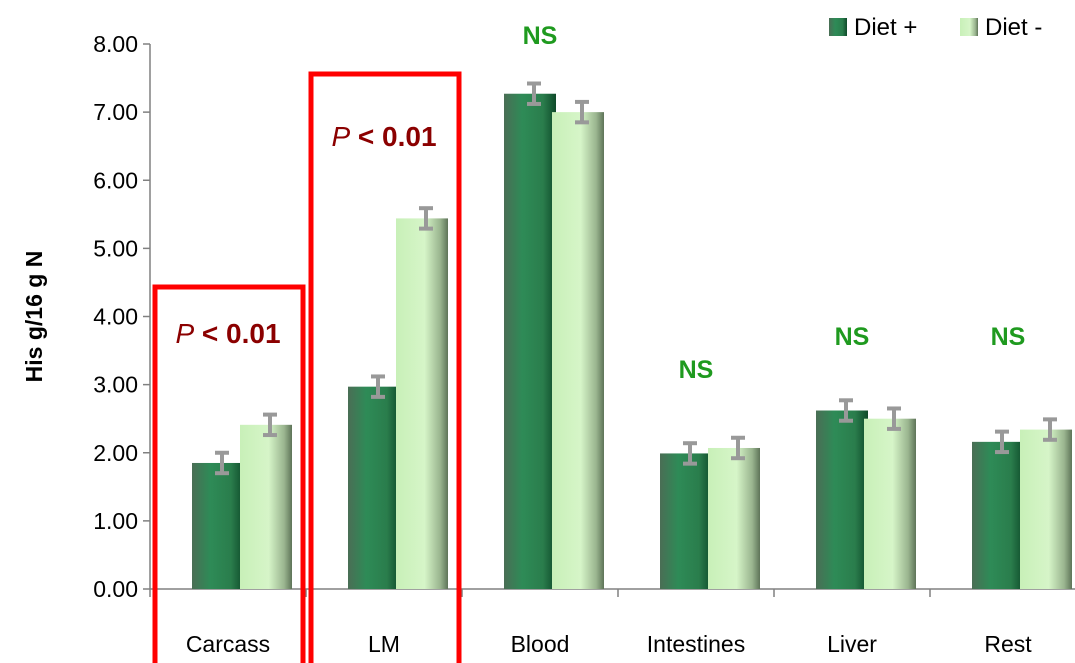  I want to click on annotation-ns-rest: NS, so click(1008, 337).